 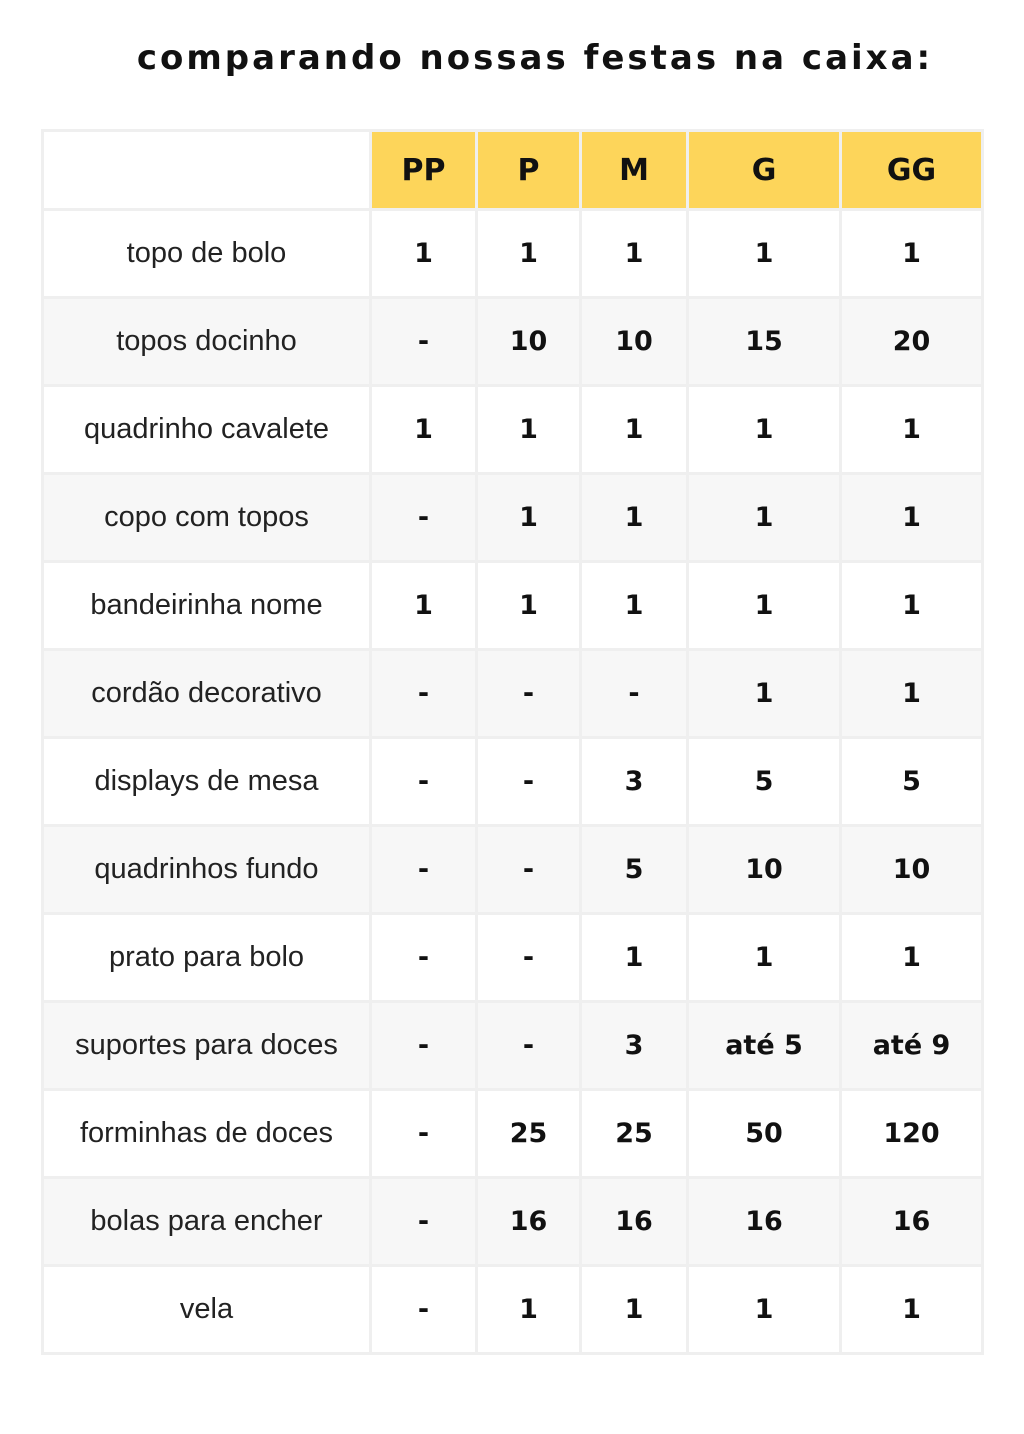 What do you see at coordinates (535, 58) in the screenshot?
I see `page-title: comparando nossas festas na caixa:` at bounding box center [535, 58].